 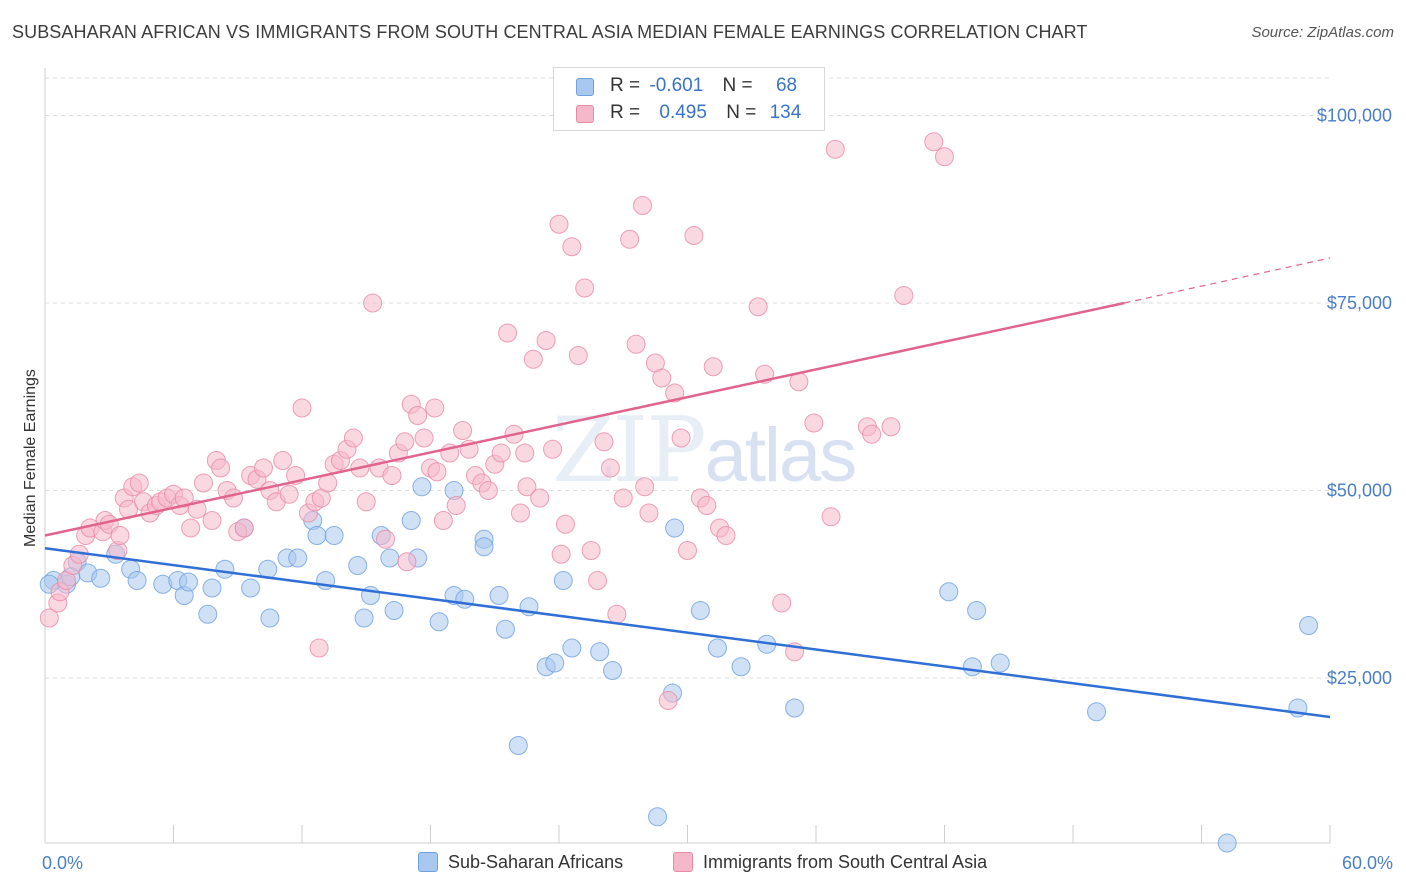 I want to click on series-name: Immigrants from South Central Asia, so click(x=845, y=862).